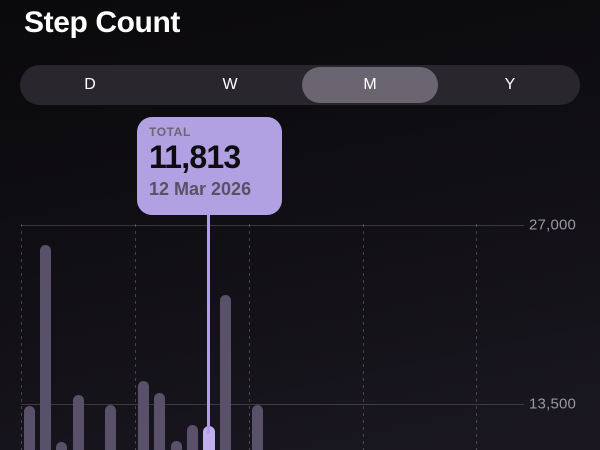 This screenshot has height=450, width=600. I want to click on segment-M: M, so click(370, 85).